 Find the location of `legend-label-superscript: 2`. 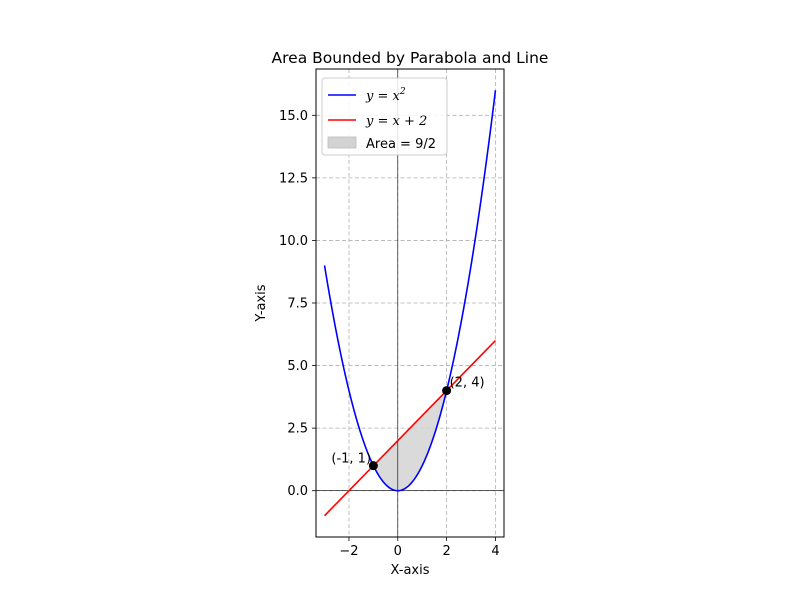

legend-label-superscript: 2 is located at coordinates (402, 92).